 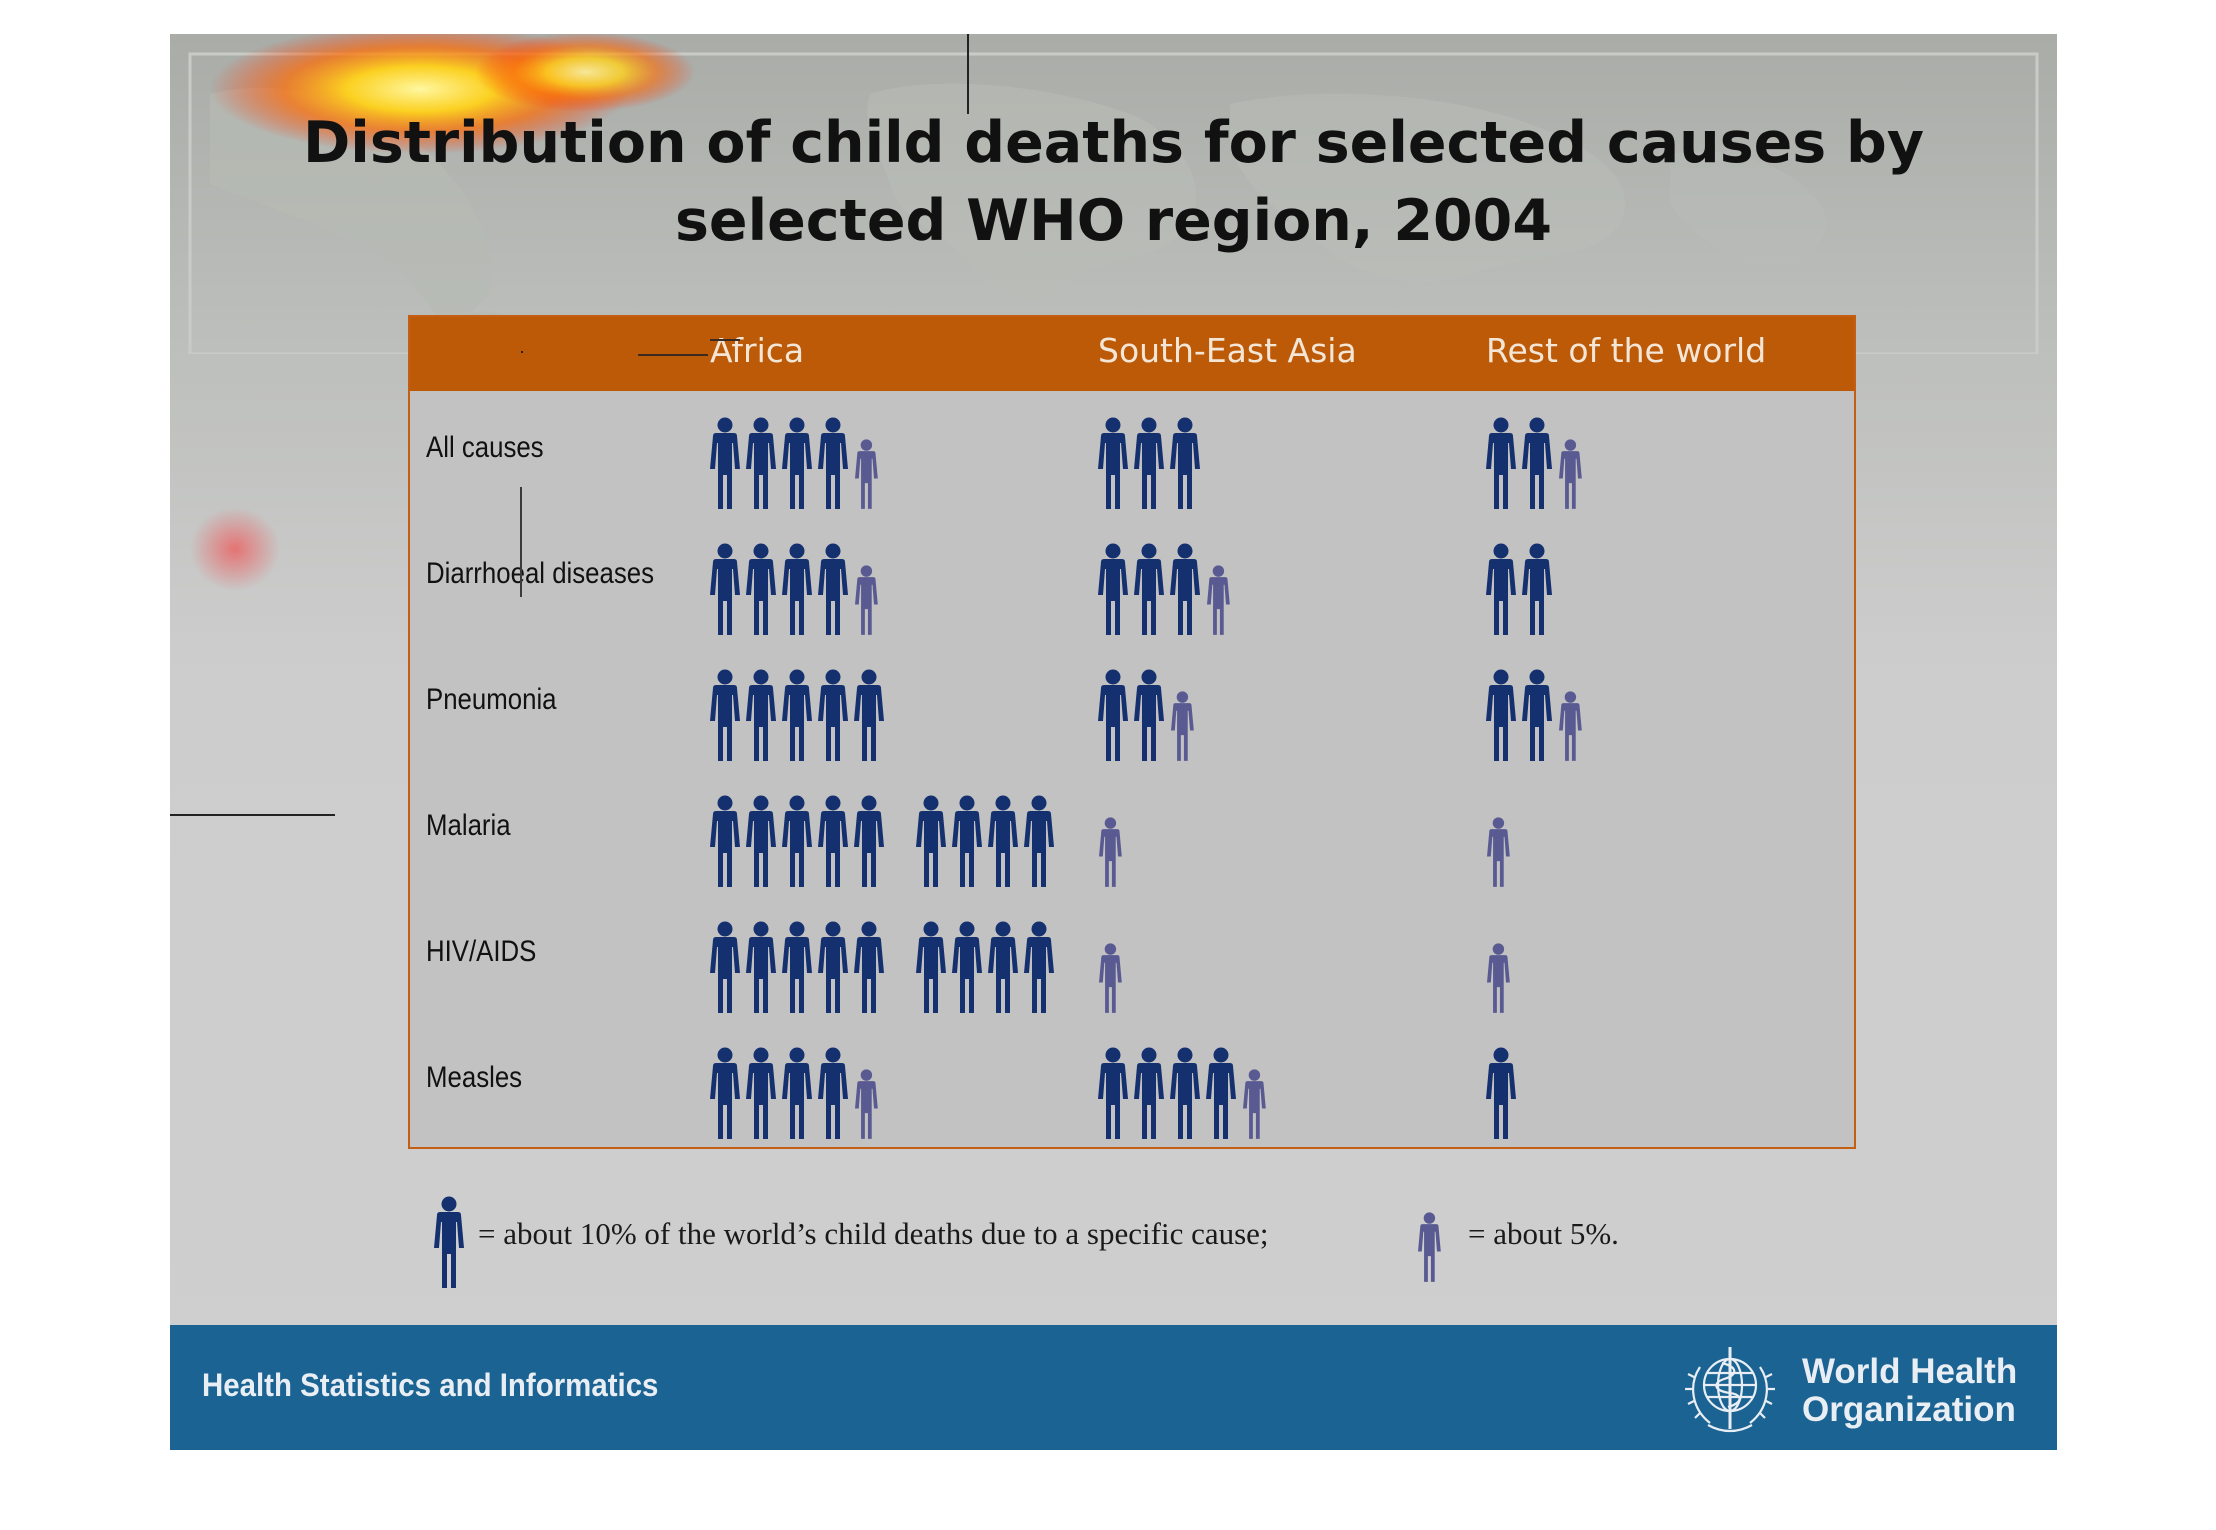 I want to click on row-label-all-causes: All causes, so click(x=485, y=447).